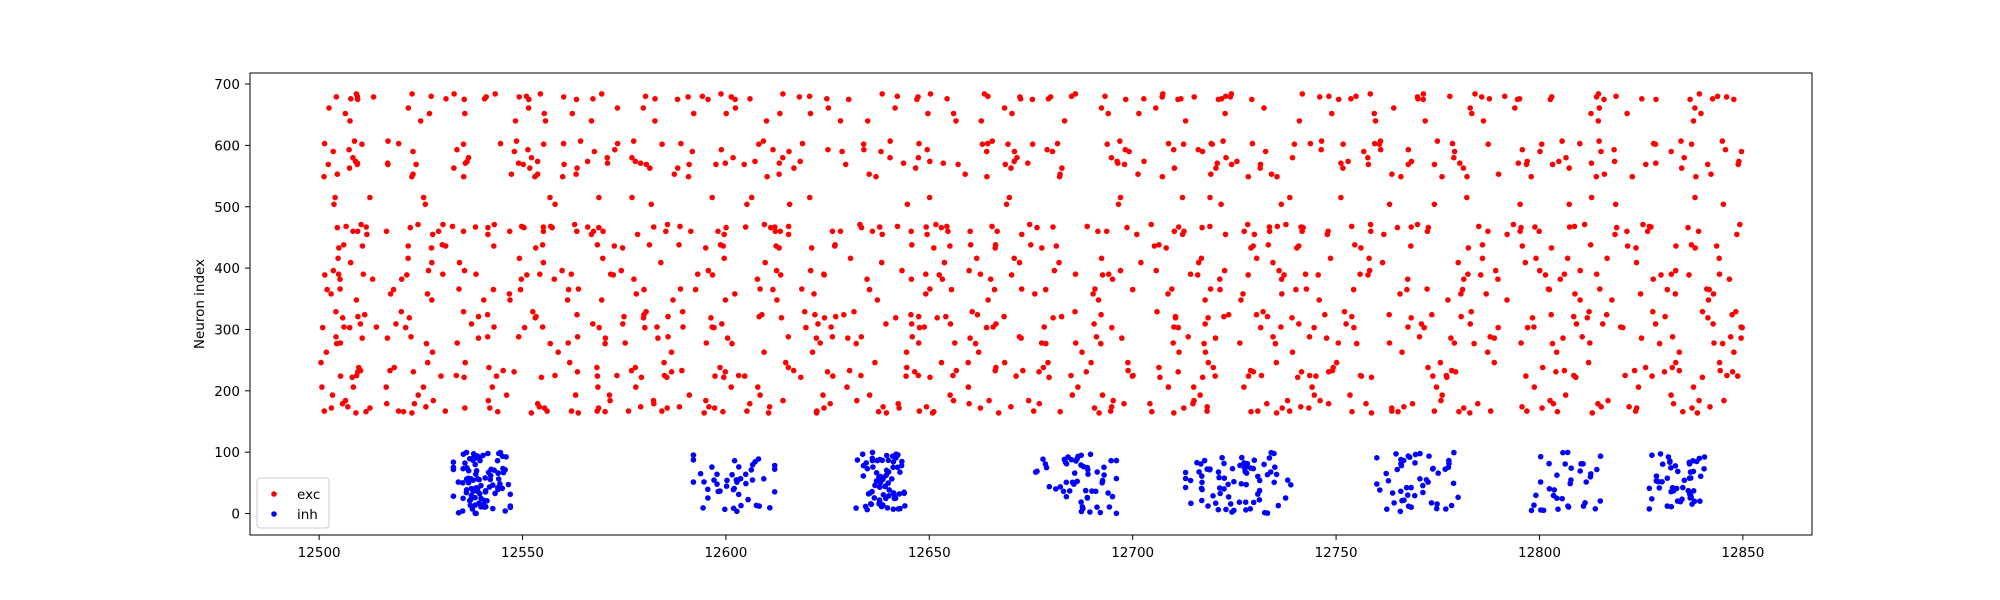 This screenshot has height=600, width=2000. What do you see at coordinates (522, 553) in the screenshot?
I see `x-tick-label: 12550` at bounding box center [522, 553].